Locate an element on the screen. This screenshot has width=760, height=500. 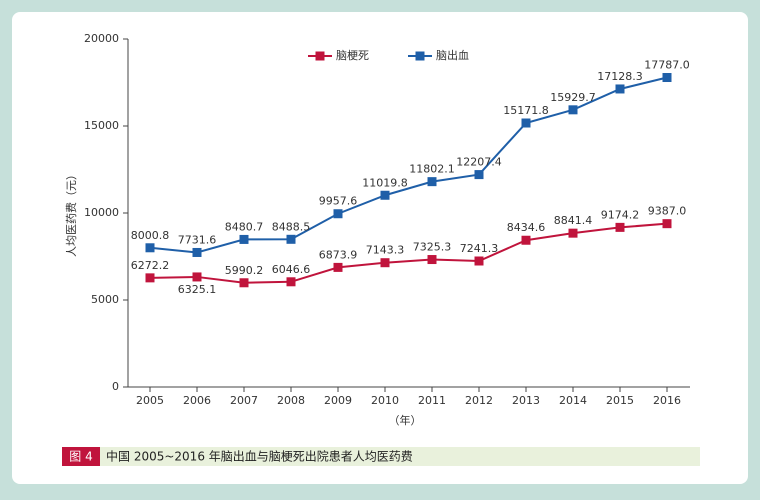
legend-label: 脑出血 is located at coordinates (452, 55).